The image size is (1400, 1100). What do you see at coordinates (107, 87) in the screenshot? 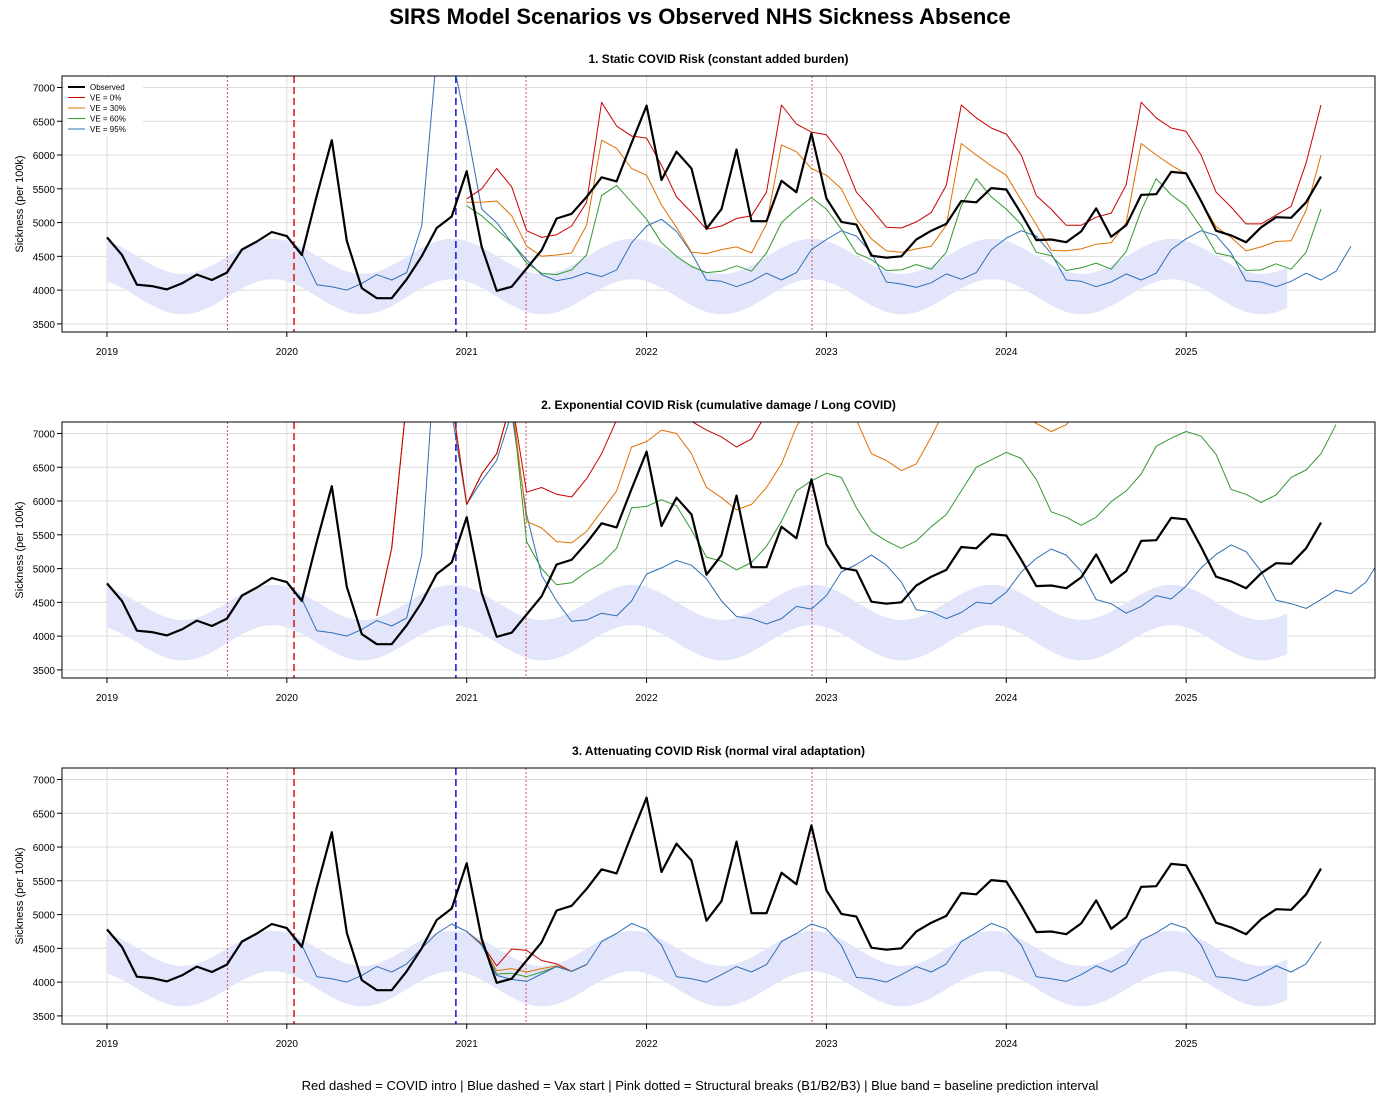
I see `legend-label-observed: Observed` at bounding box center [107, 87].